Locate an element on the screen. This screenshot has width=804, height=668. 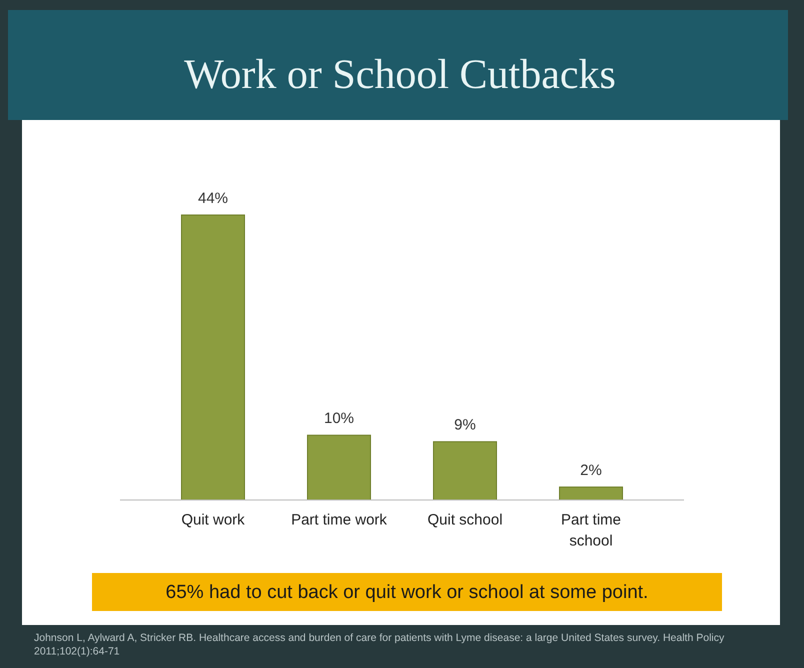
data-label: 10% is located at coordinates (339, 419).